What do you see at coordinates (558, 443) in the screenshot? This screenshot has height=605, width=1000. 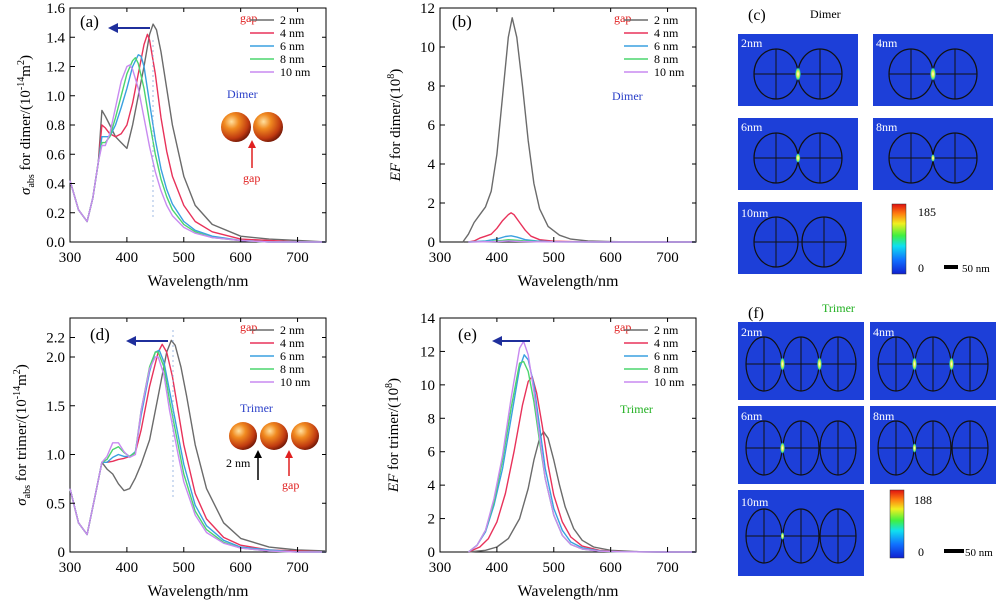 I see `tick-layer: 300 400 500 600 700 0 2 4 6 8 10 12 14` at bounding box center [558, 443].